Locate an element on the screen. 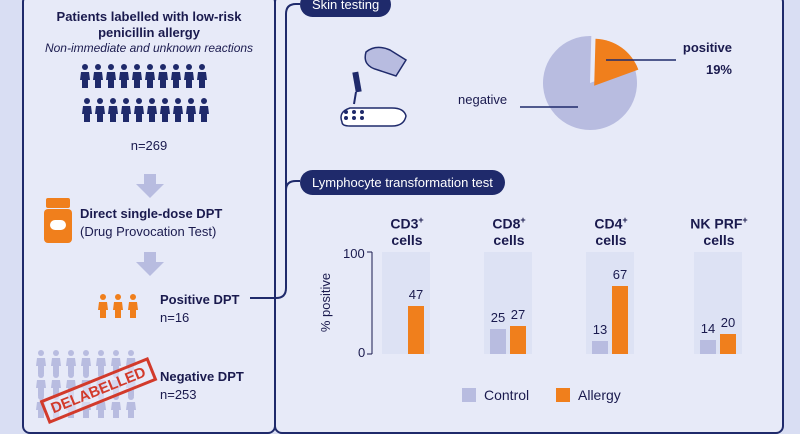 This screenshot has width=800, height=434. skin-test-icon is located at coordinates (374, 86).